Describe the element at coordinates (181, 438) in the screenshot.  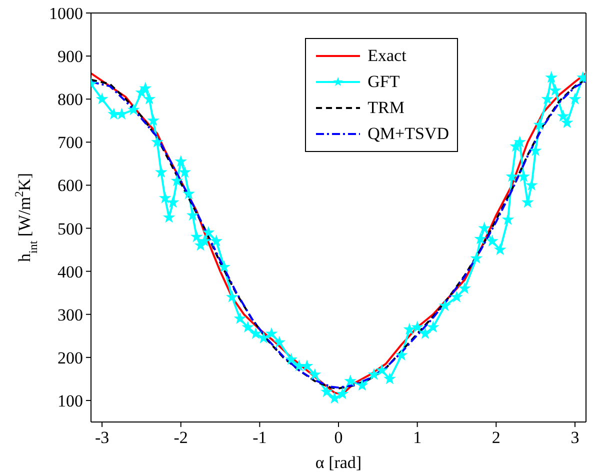
I see `x-tick-label: -2` at that location.